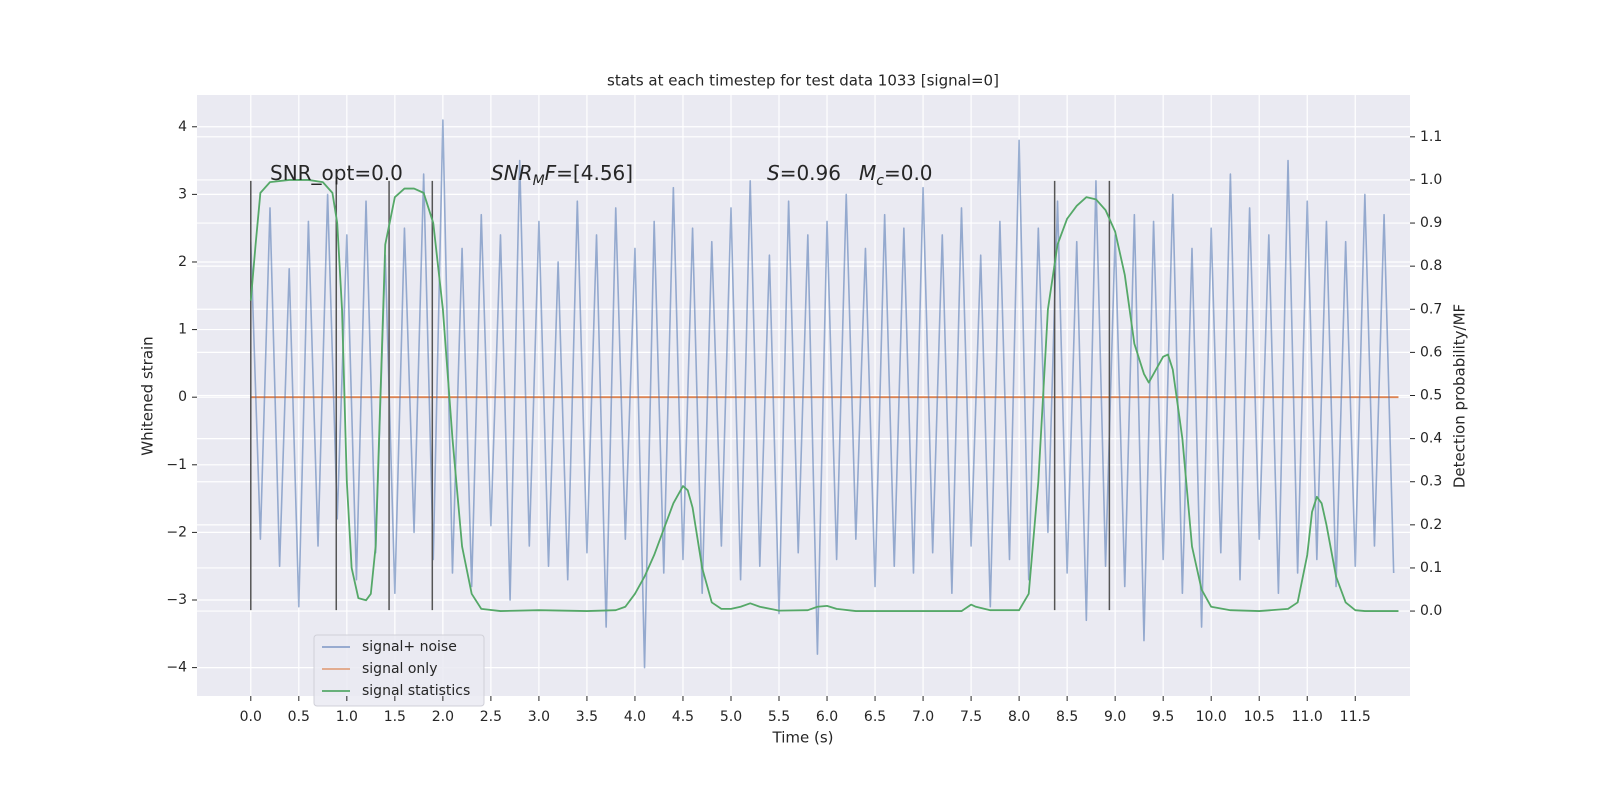 The width and height of the screenshot is (1600, 800). I want to click on x-tick-label: 8.5, so click(1067, 717).